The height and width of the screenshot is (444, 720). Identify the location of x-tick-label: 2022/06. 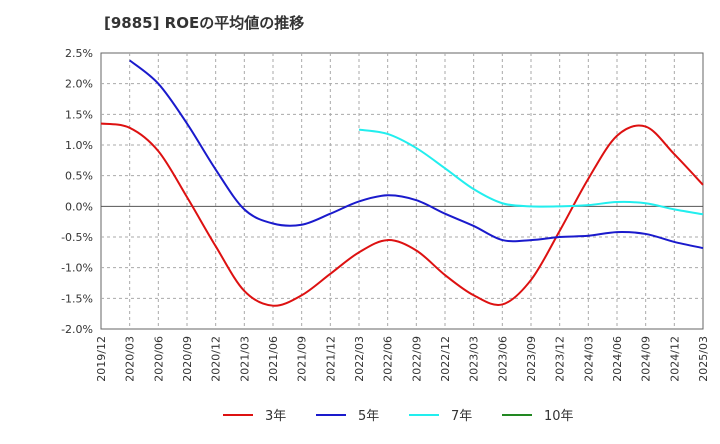
(388, 359).